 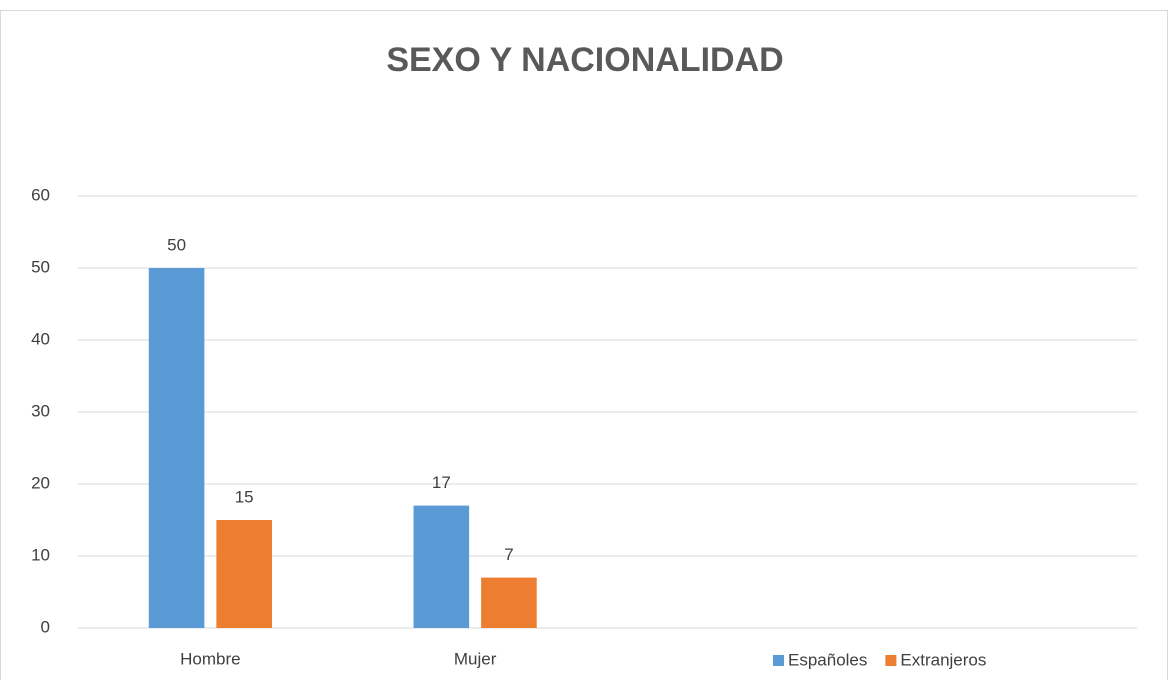 I want to click on legend-label: Extranjeros, so click(x=943, y=659).